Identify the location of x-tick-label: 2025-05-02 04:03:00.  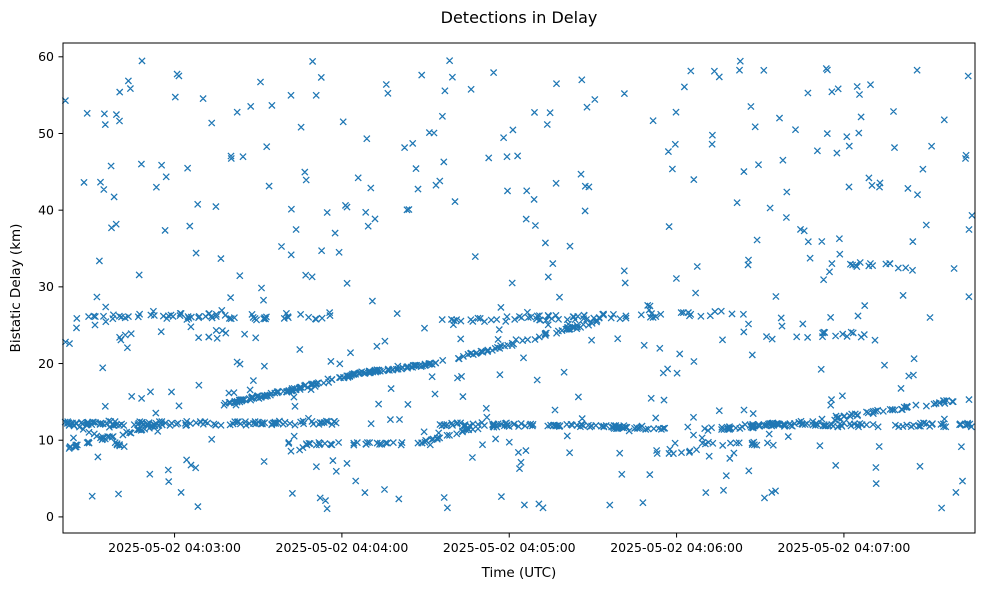
(174, 547).